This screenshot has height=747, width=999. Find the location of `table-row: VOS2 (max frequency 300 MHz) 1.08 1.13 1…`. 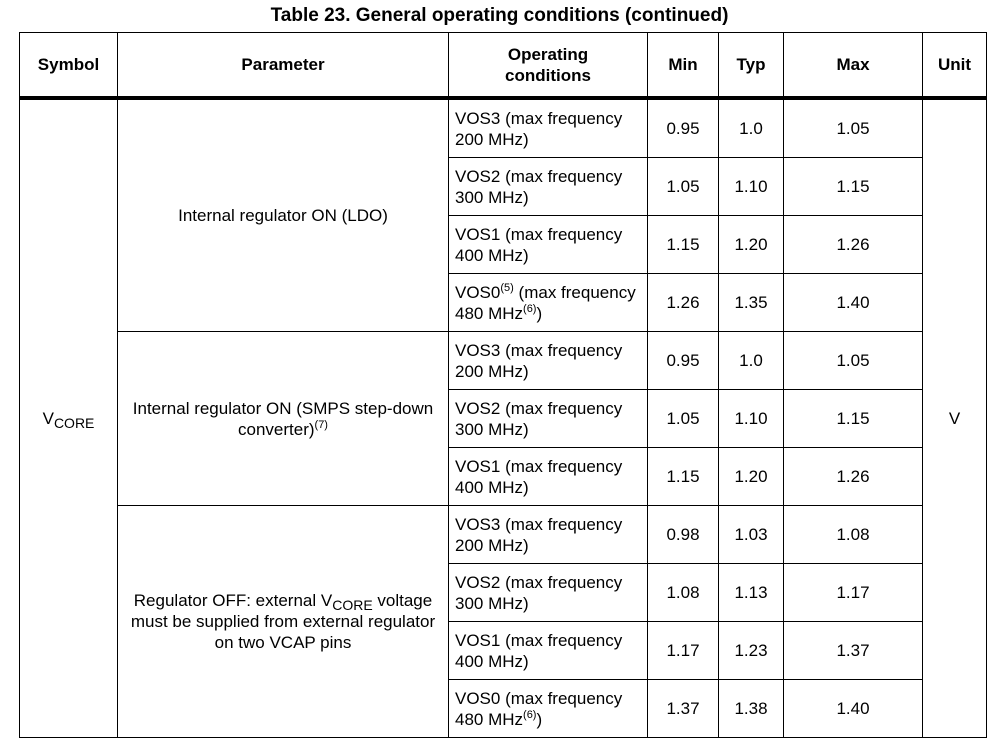

table-row: VOS2 (max frequency 300 MHz) 1.08 1.13 1… is located at coordinates (503, 592).